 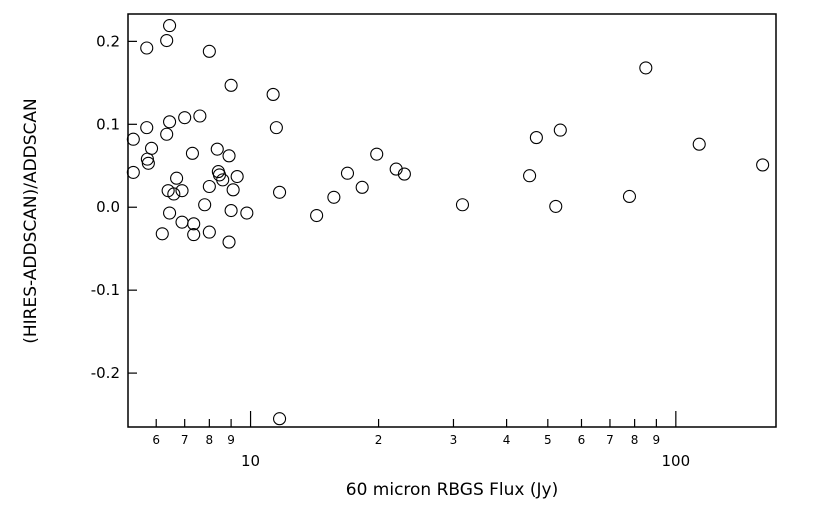 I want to click on y-axis-title: (HIRES-ADDSCAN)/ADDSCAN, so click(x=31, y=221).